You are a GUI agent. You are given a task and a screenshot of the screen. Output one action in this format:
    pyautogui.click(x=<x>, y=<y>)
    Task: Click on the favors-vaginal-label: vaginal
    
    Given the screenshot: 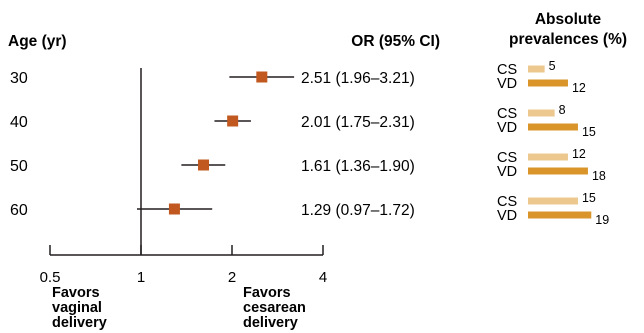 What is the action you would take?
    pyautogui.click(x=77, y=308)
    